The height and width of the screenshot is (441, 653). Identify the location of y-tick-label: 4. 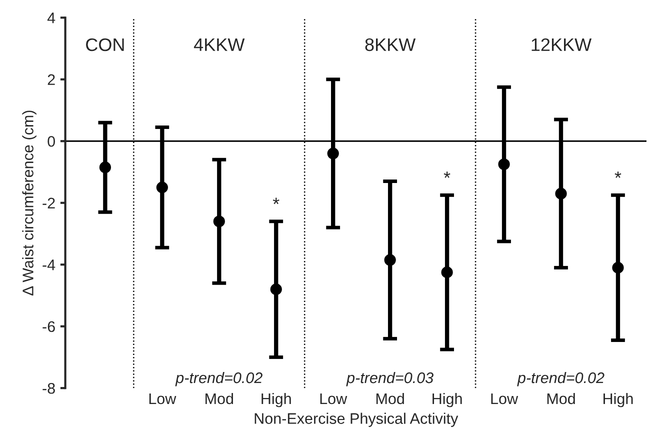
(51, 18).